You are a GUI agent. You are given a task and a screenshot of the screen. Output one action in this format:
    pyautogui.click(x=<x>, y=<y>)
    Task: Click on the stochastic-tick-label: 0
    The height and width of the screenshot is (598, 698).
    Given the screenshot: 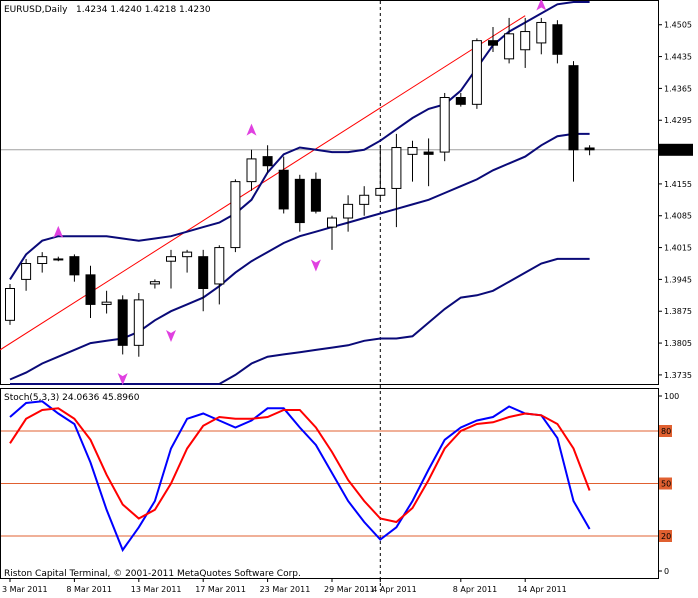 What is the action you would take?
    pyautogui.click(x=666, y=571)
    